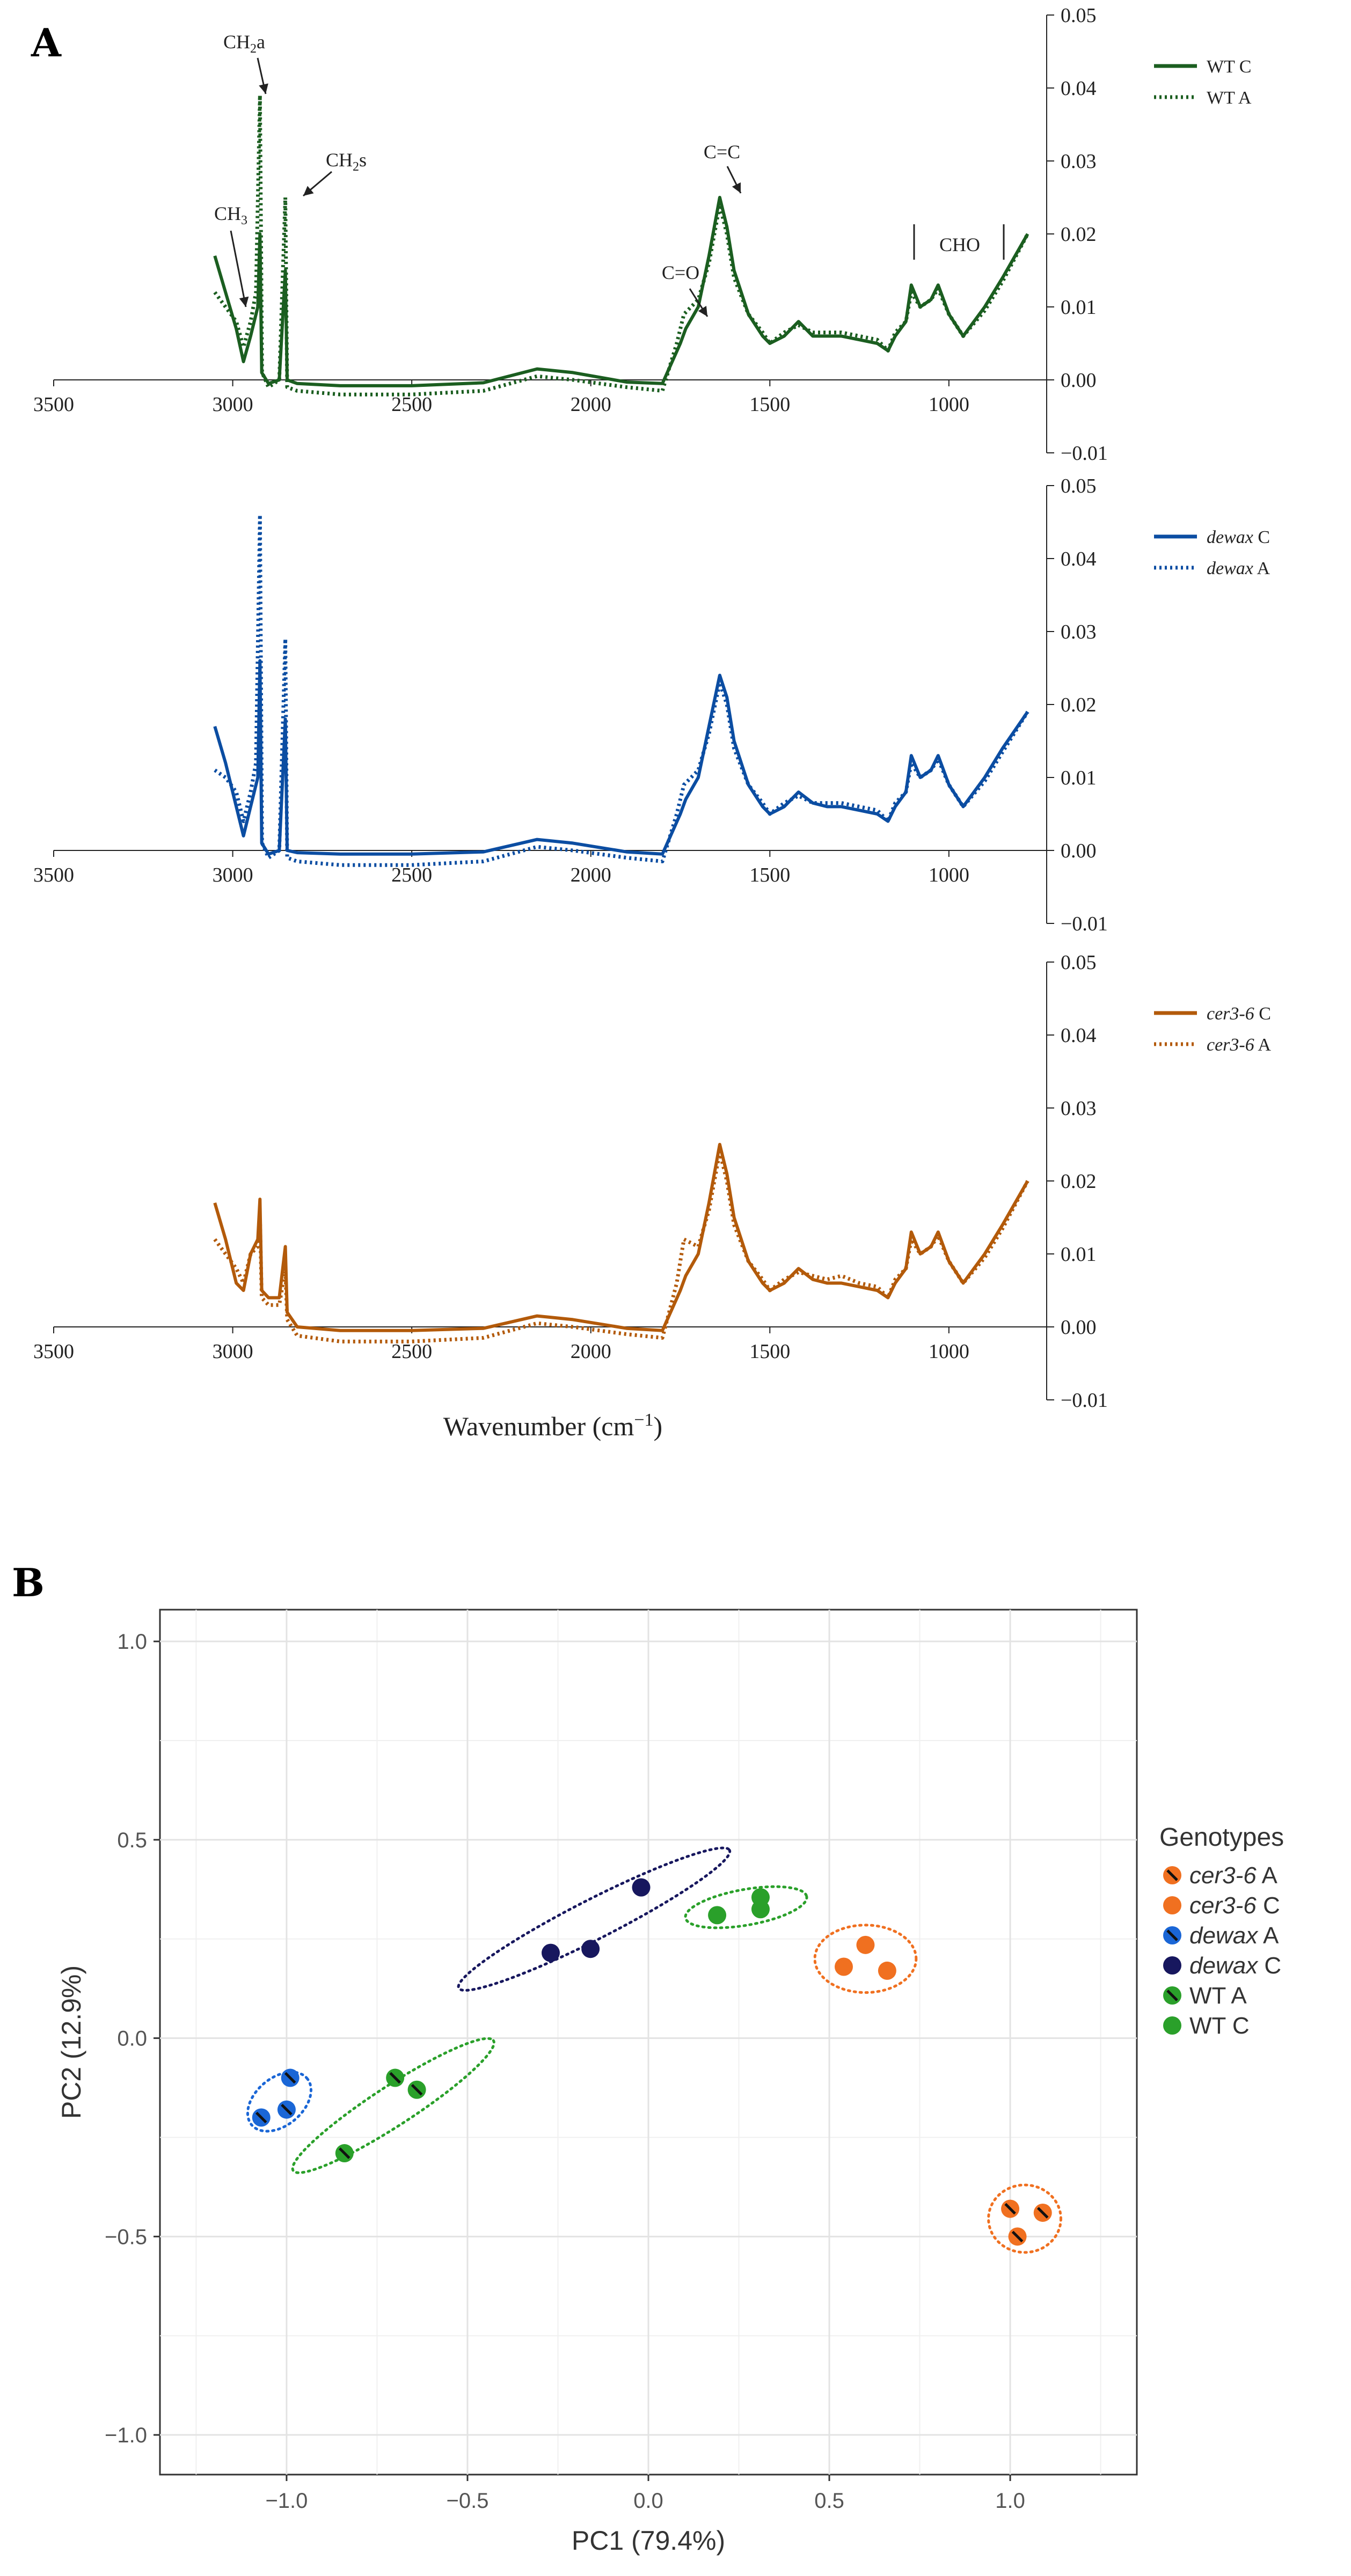  I want to click on annotation-ch3-sub: 3, so click(244, 220).